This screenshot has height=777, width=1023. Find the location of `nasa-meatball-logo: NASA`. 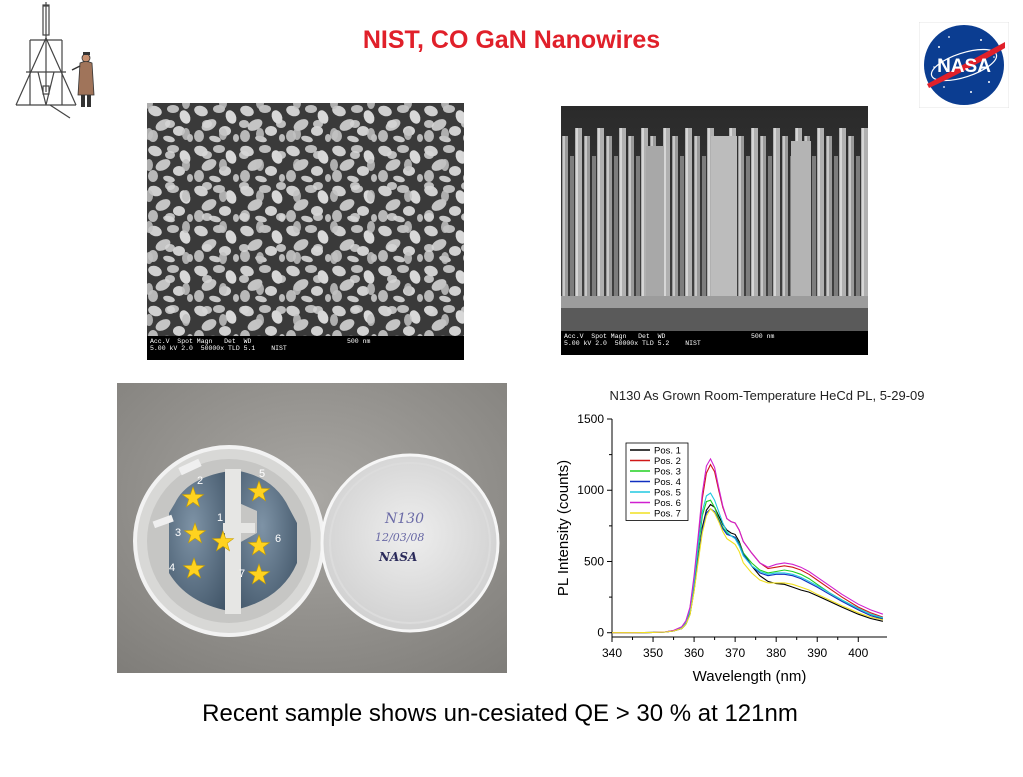

nasa-meatball-logo: NASA is located at coordinates (964, 65).